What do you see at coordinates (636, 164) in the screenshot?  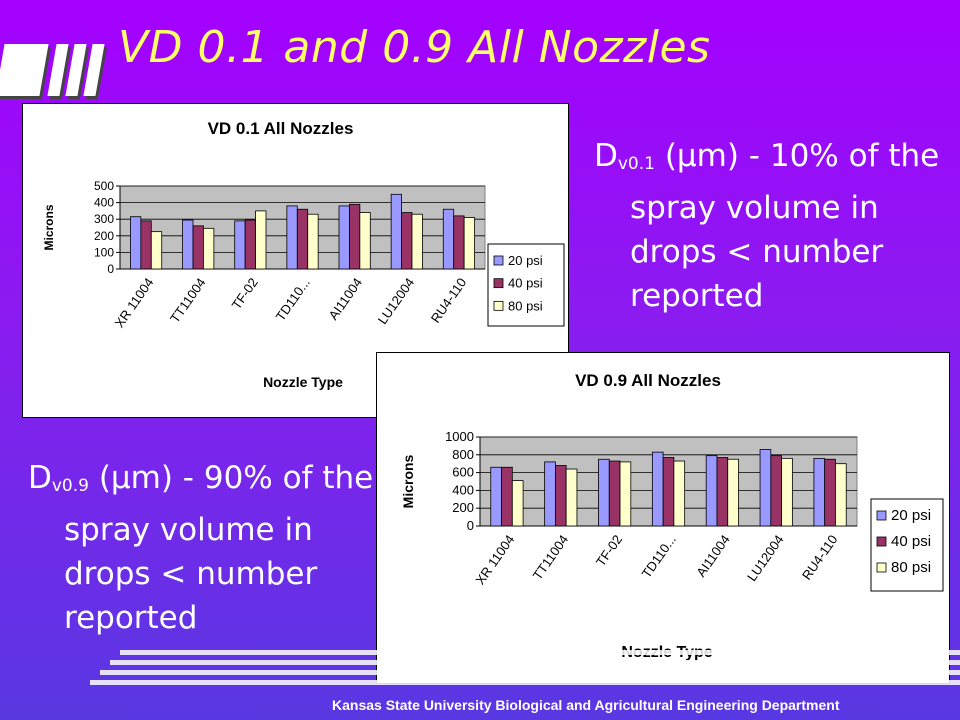 I see `bullet-dv01-sub: v0.1` at bounding box center [636, 164].